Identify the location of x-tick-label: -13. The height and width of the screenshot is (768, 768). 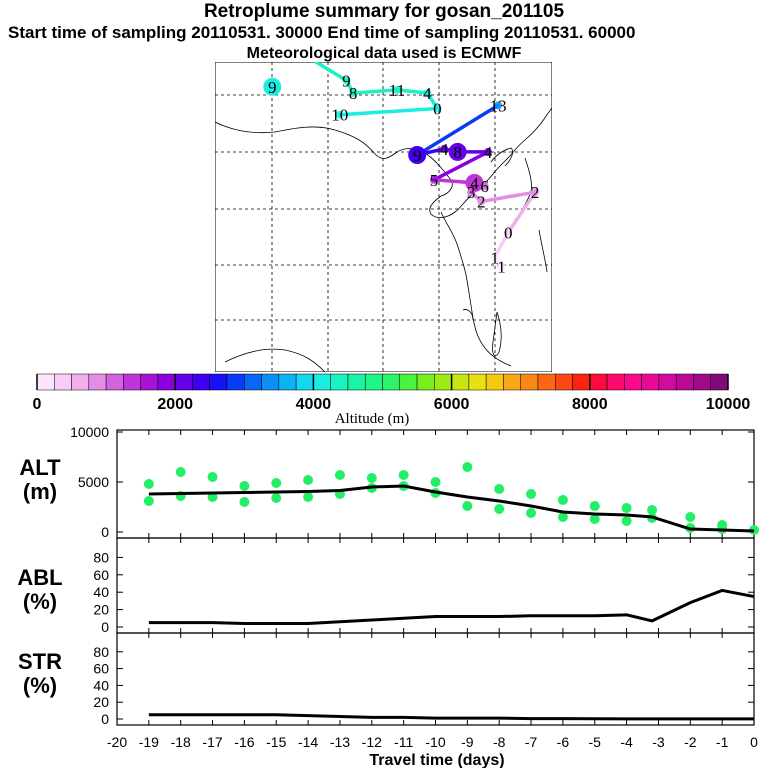
(340, 742).